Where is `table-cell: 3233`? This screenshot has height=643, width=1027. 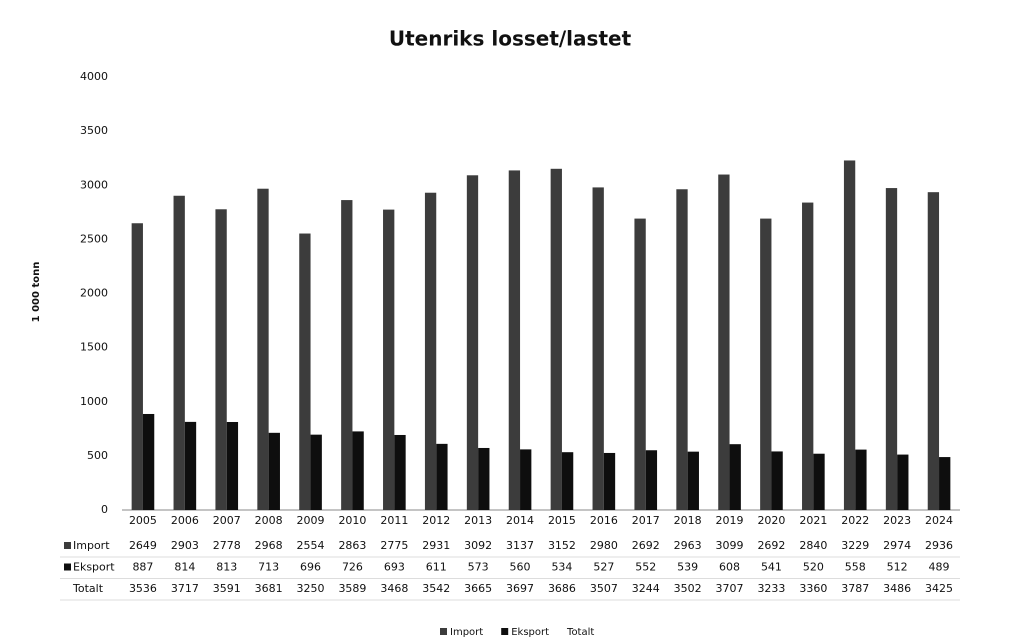
table-cell: 3233 is located at coordinates (771, 588).